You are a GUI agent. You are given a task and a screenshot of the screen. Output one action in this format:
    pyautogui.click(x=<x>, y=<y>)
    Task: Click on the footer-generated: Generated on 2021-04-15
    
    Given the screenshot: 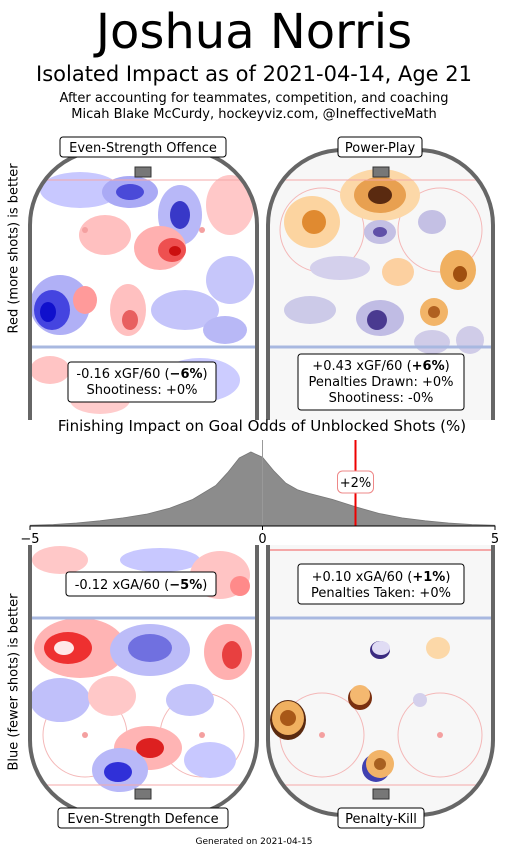 What is the action you would take?
    pyautogui.click(x=254, y=842)
    